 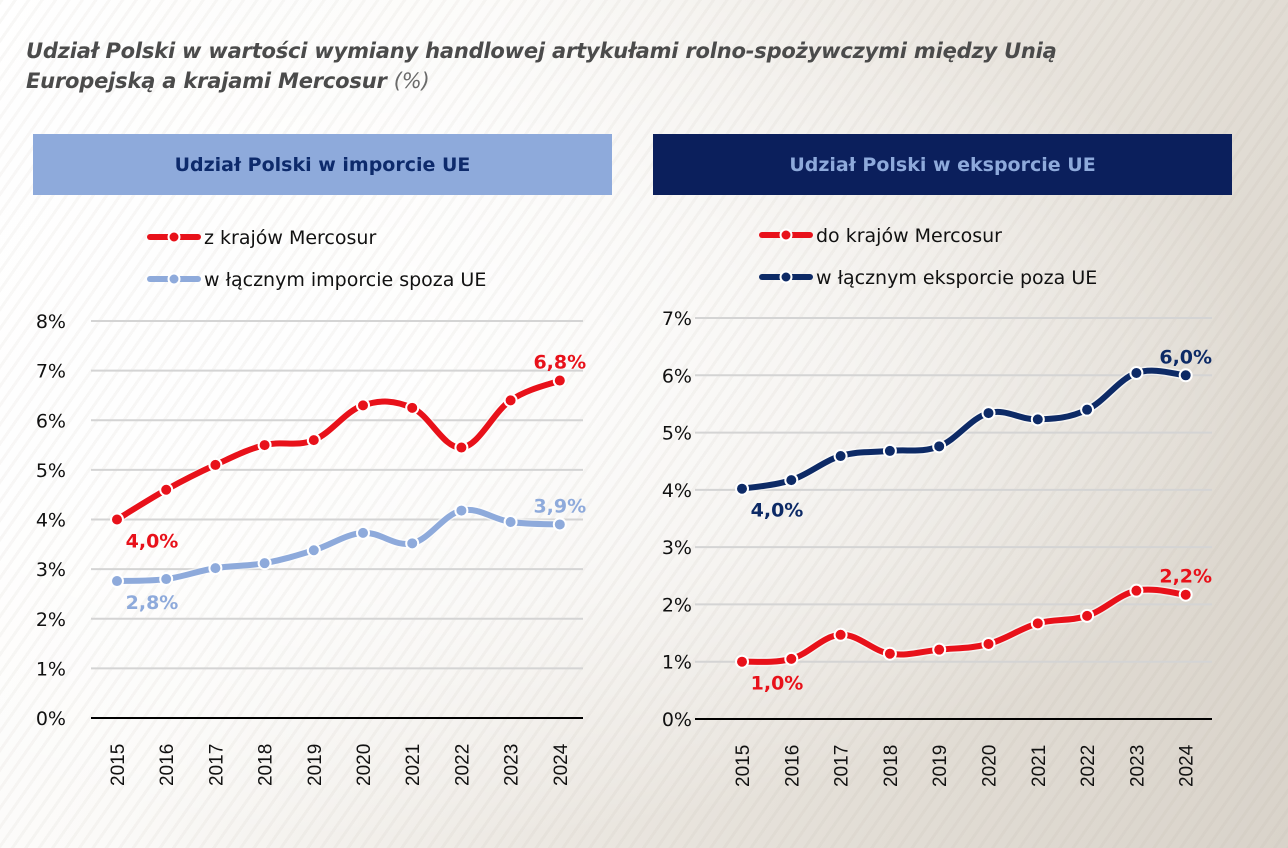 I want to click on x-tick-label: 2019, so click(x=940, y=766).